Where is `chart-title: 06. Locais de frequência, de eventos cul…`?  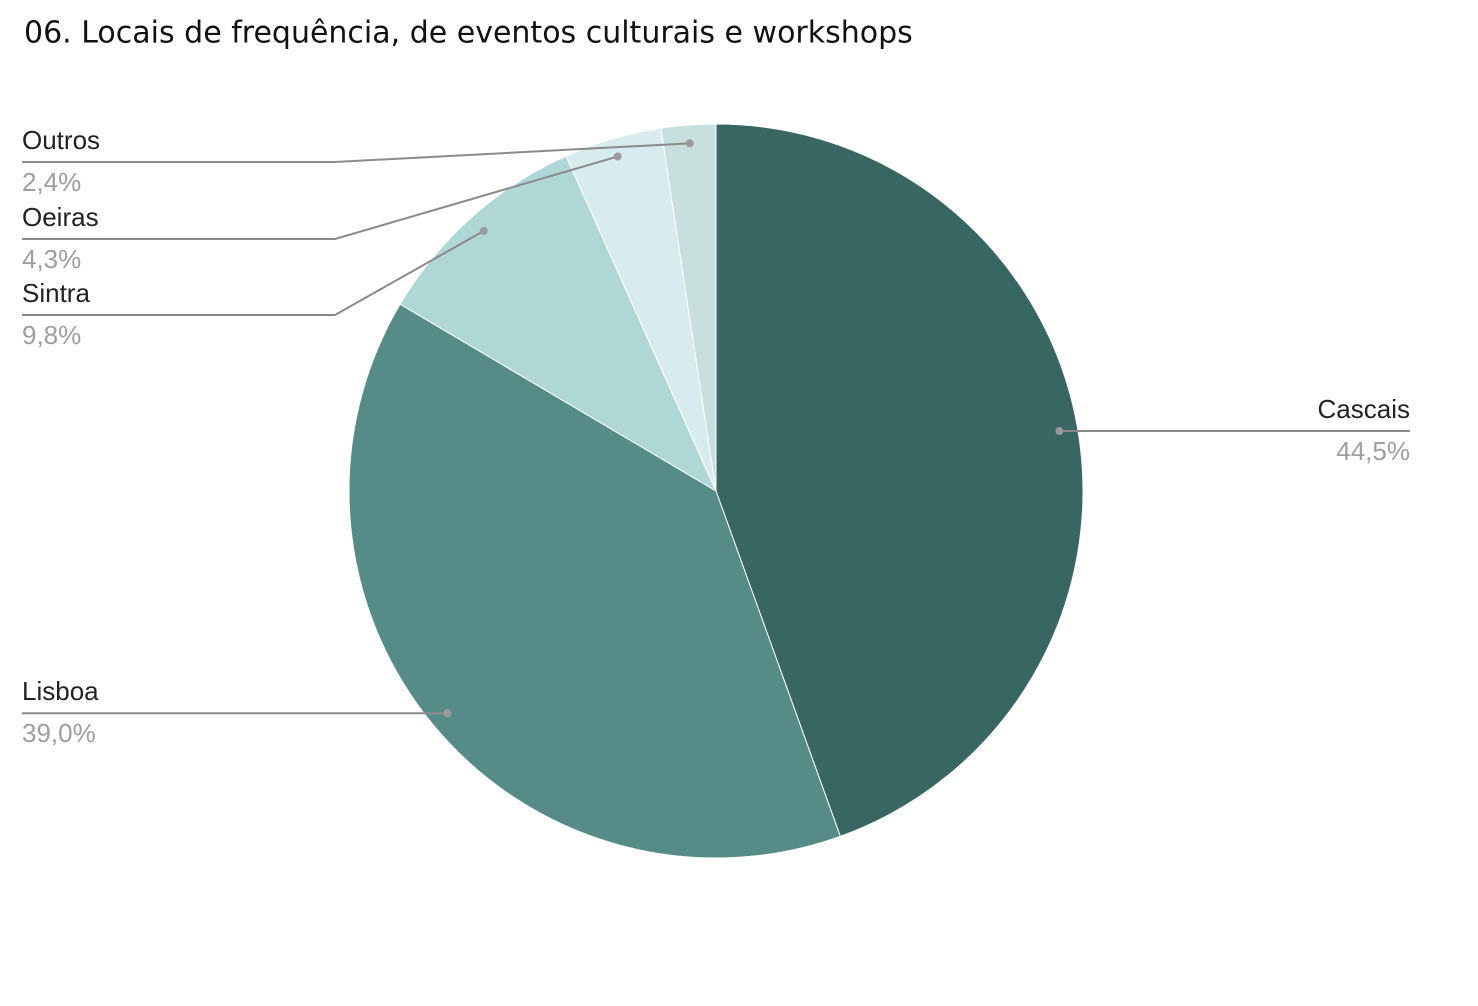 chart-title: 06. Locais de frequência, de eventos cul… is located at coordinates (468, 33).